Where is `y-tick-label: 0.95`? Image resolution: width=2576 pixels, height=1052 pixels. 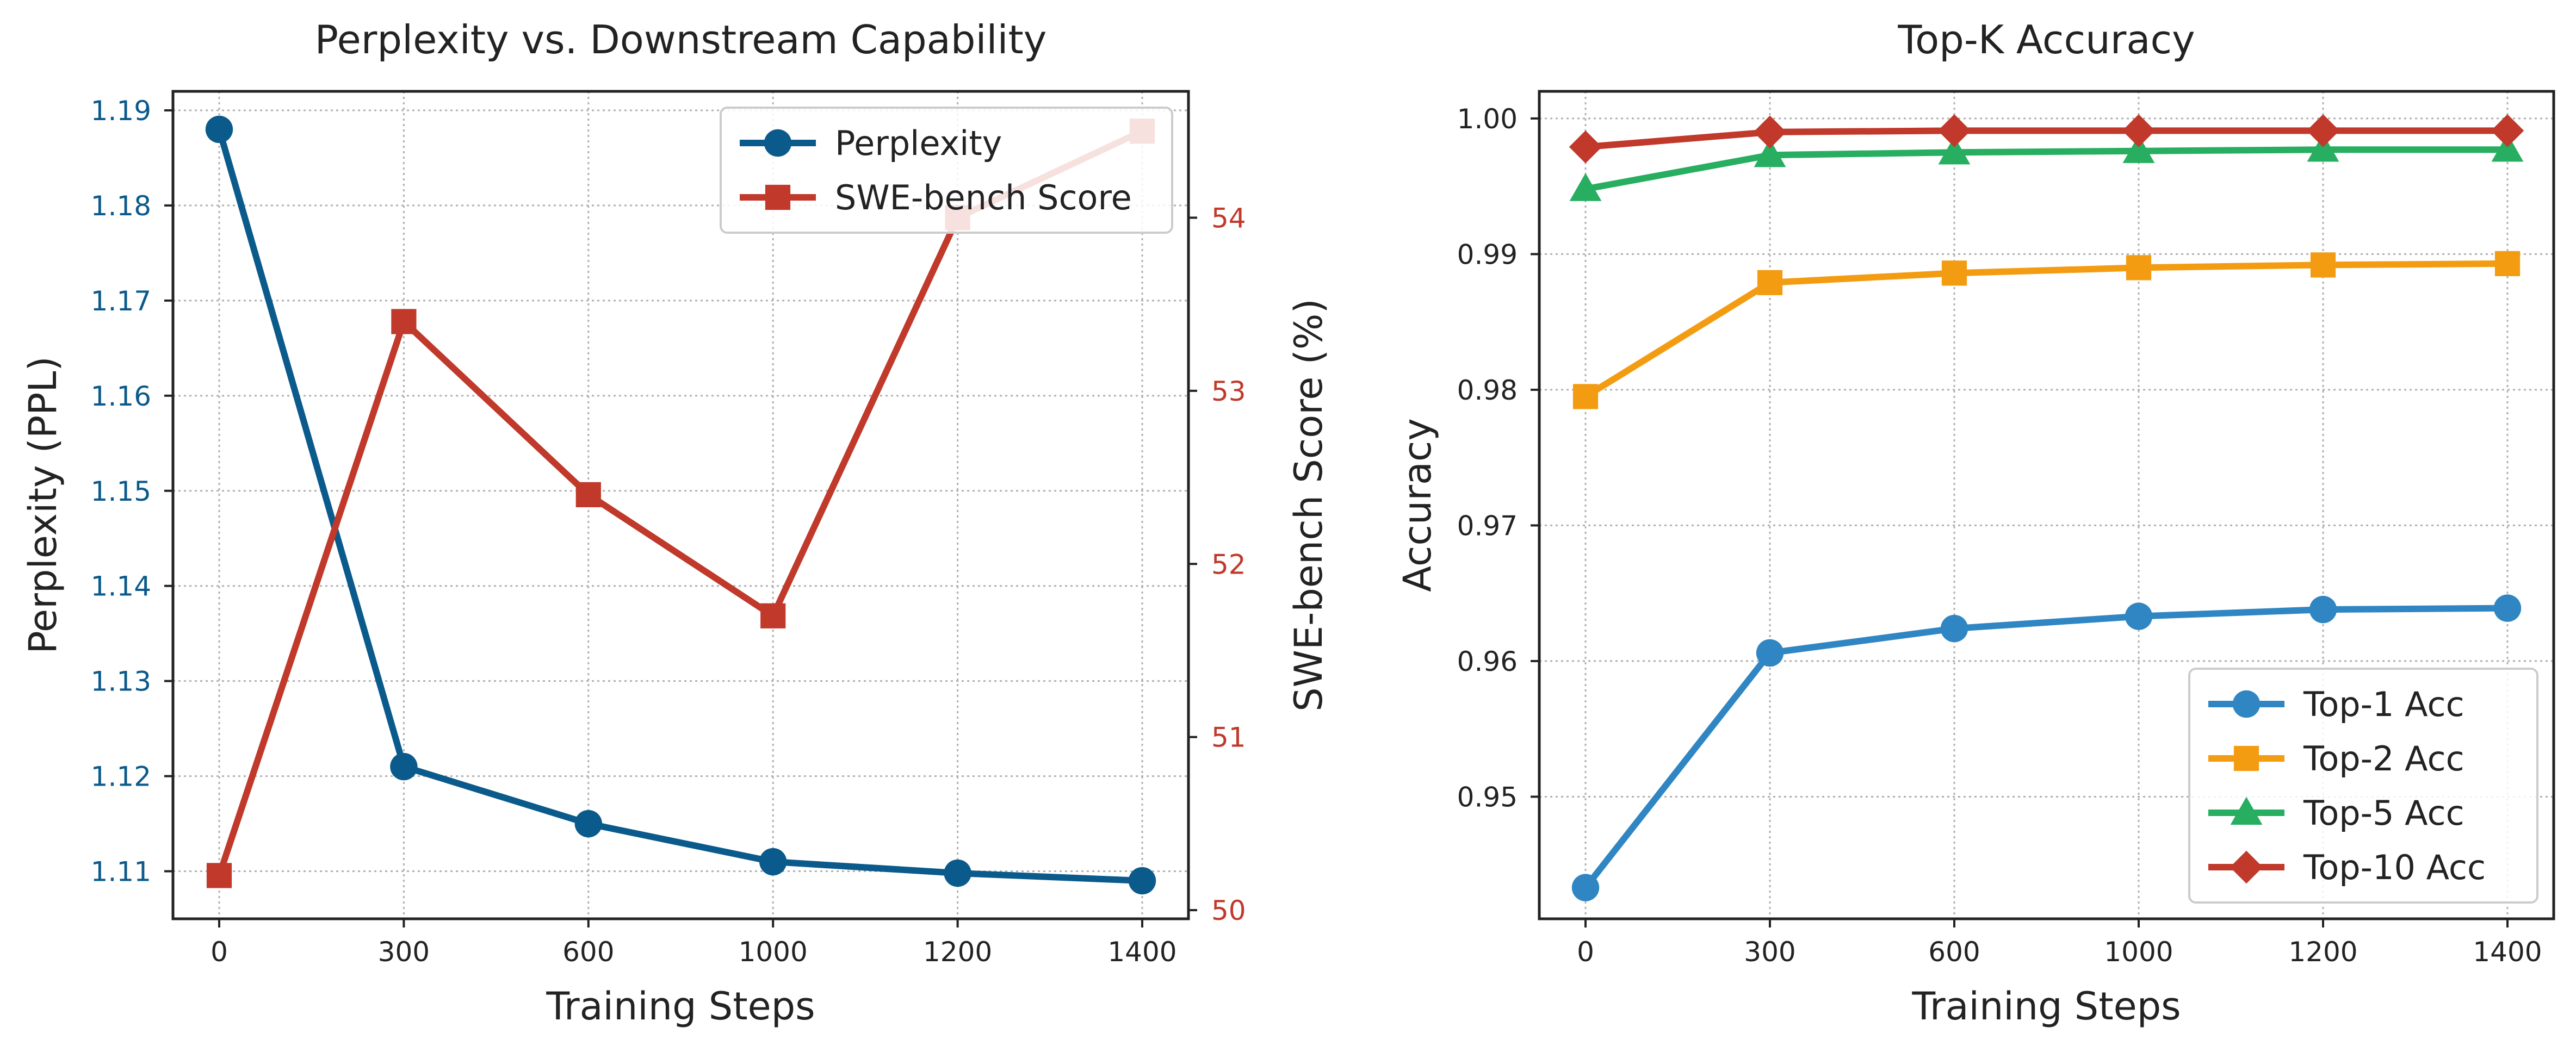
y-tick-label: 0.95 is located at coordinates (1487, 797).